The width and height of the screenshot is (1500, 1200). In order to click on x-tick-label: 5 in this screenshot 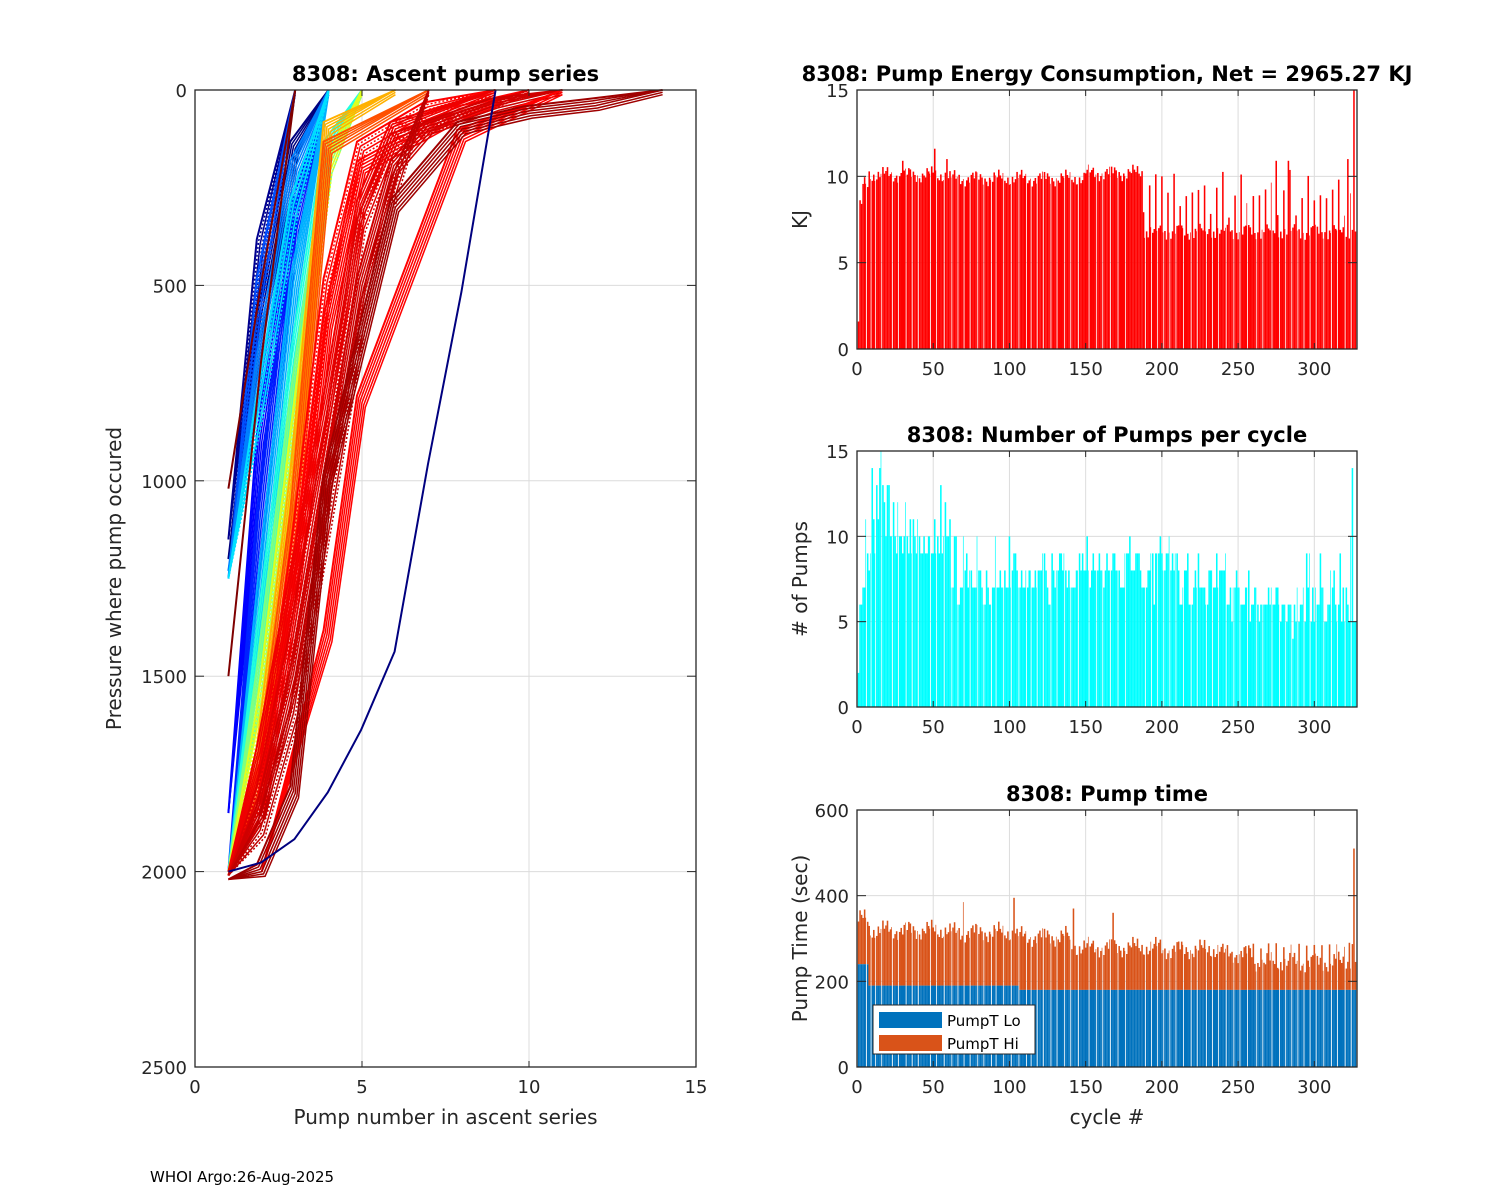, I will do `click(361, 1087)`.